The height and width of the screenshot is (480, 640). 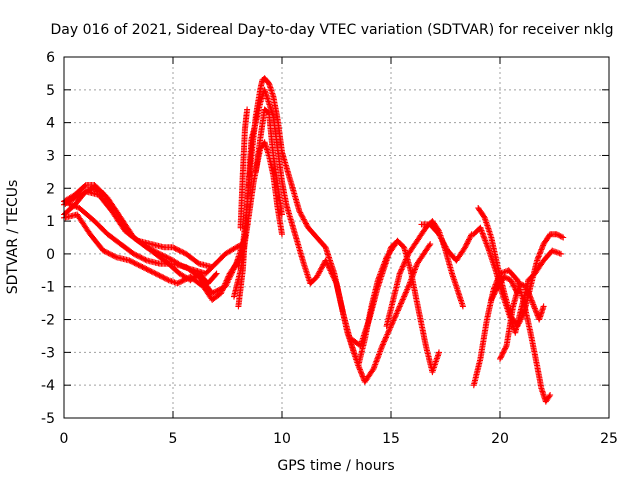 What do you see at coordinates (500, 439) in the screenshot?
I see `x-tick-label: 20` at bounding box center [500, 439].